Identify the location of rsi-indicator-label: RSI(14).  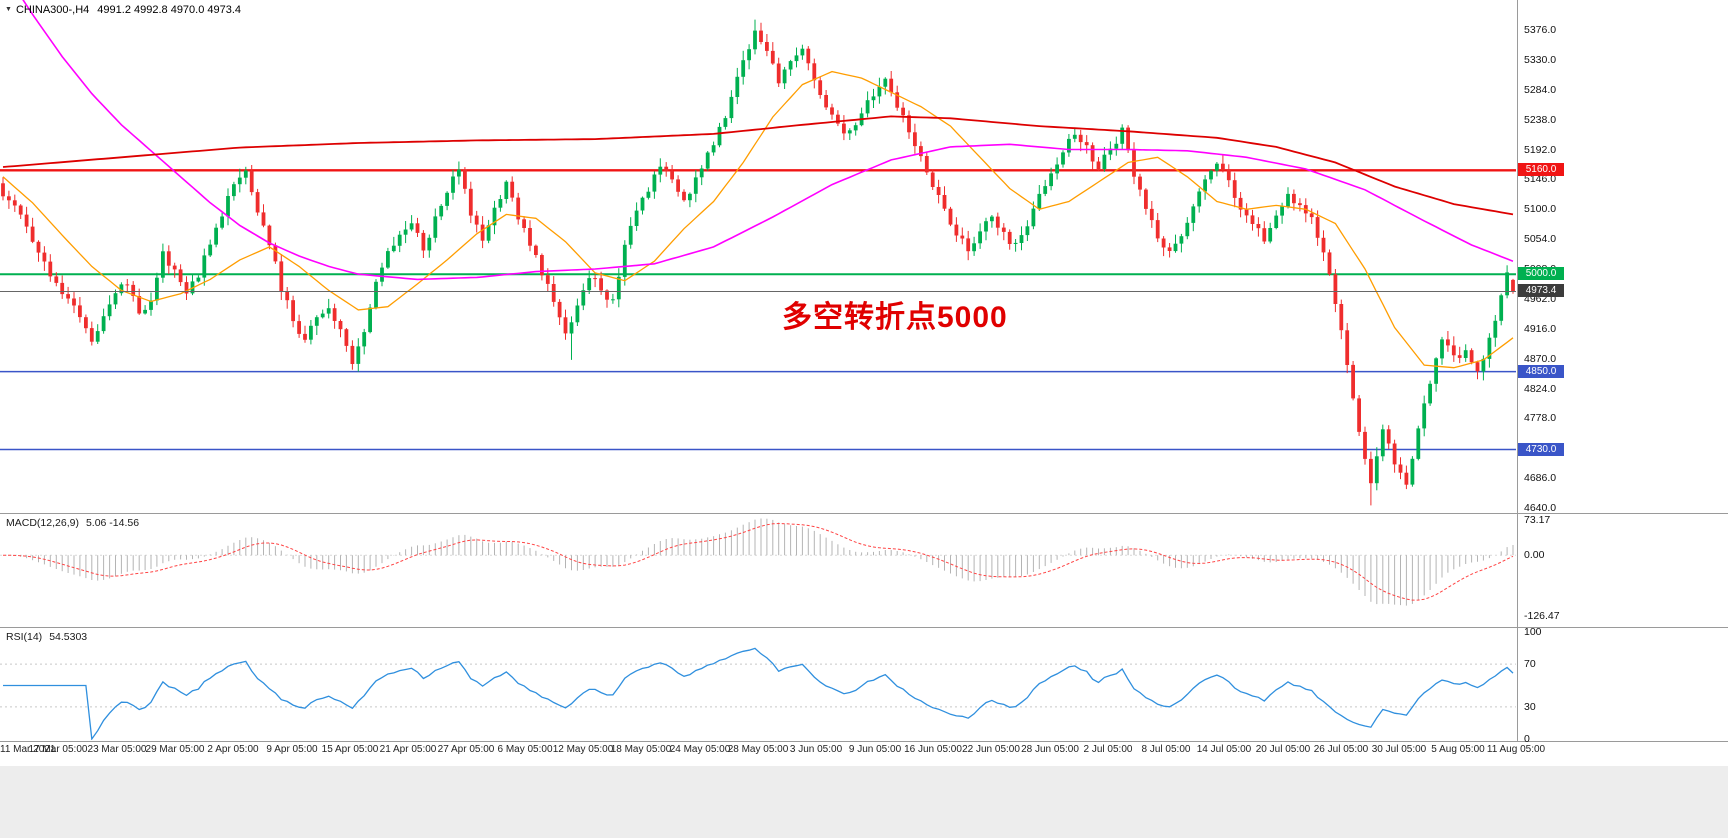
(24, 637).